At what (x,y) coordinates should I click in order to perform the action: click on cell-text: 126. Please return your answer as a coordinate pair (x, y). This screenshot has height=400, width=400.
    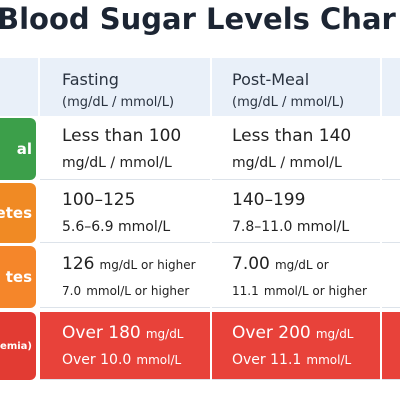
    Looking at the image, I should click on (78, 264).